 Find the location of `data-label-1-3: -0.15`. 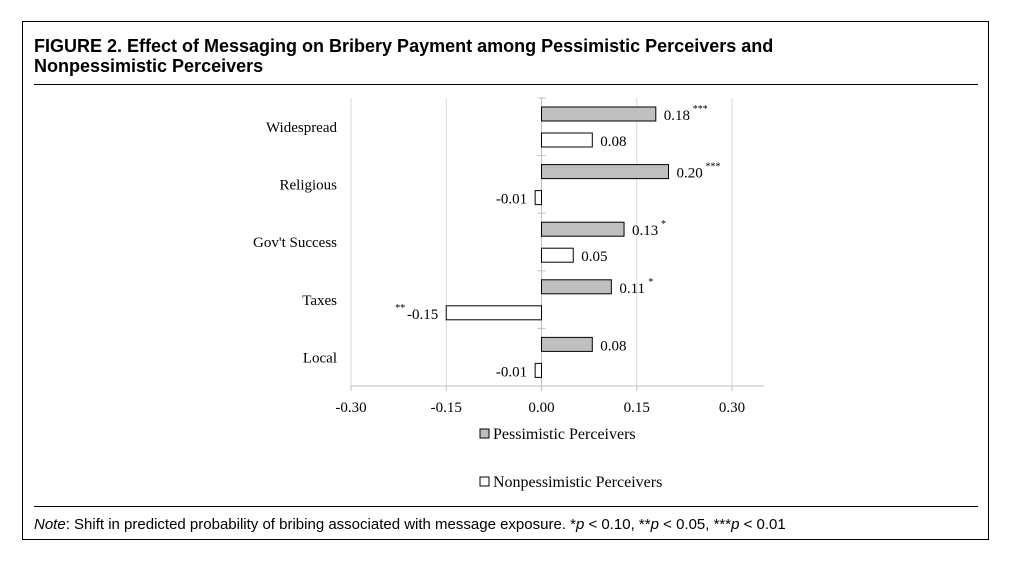

data-label-1-3: -0.15 is located at coordinates (422, 315).